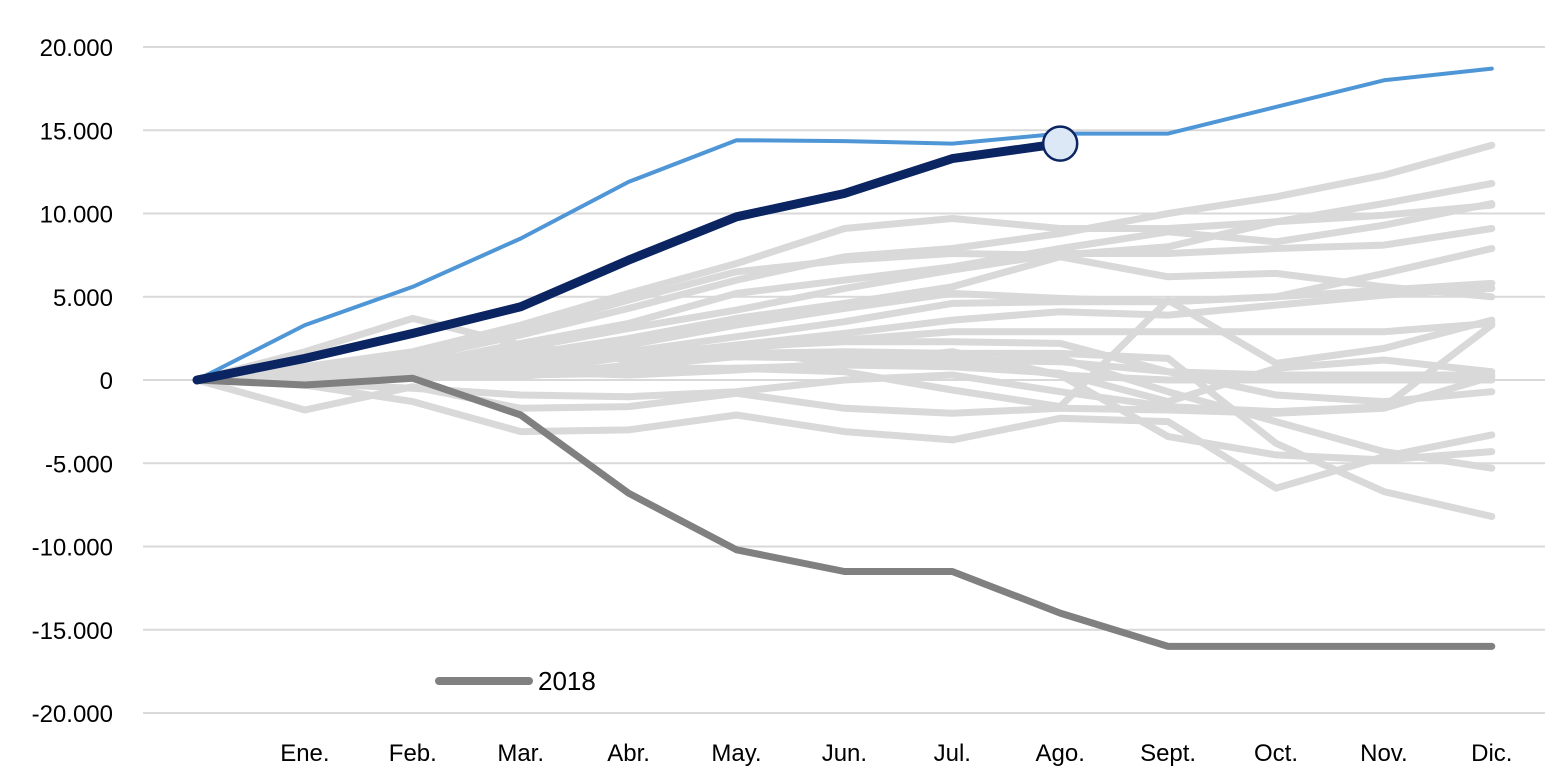 This screenshot has height=783, width=1567. What do you see at coordinates (1491, 753) in the screenshot?
I see `x-tick-label: Dic.` at bounding box center [1491, 753].